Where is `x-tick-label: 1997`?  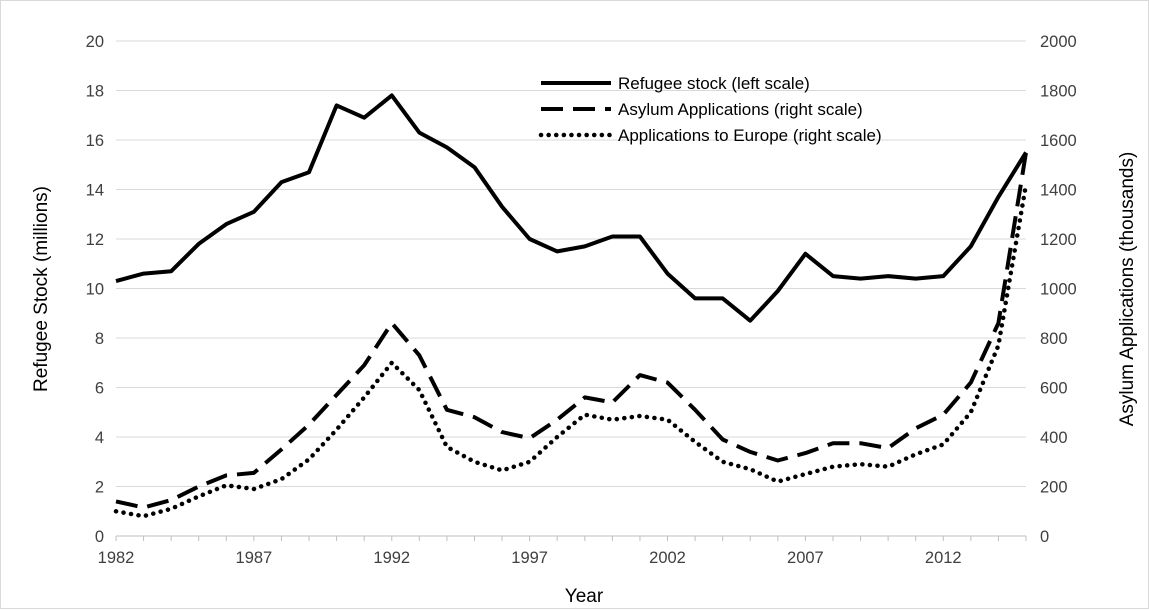 x-tick-label: 1997 is located at coordinates (529, 558).